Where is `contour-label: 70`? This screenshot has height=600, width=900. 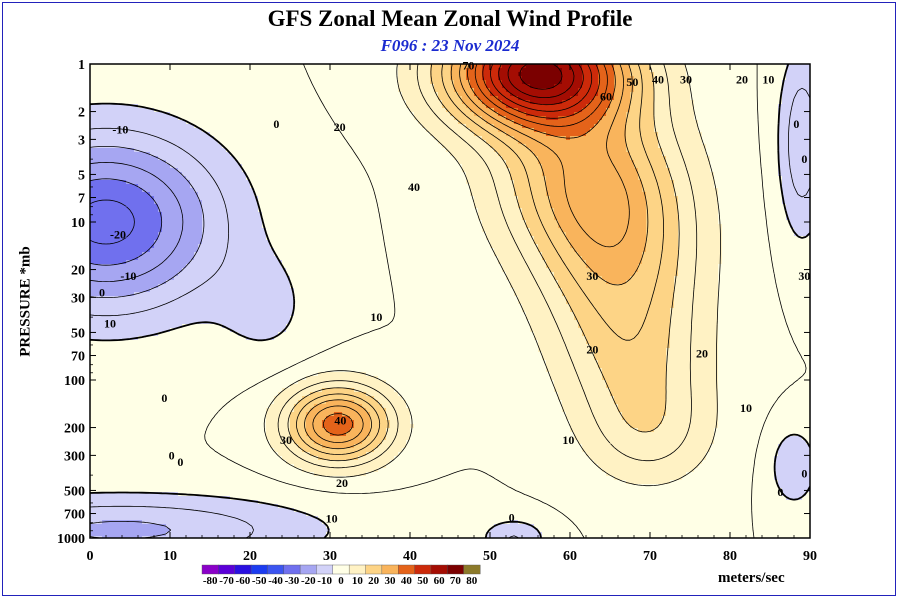 contour-label: 70 is located at coordinates (468, 65).